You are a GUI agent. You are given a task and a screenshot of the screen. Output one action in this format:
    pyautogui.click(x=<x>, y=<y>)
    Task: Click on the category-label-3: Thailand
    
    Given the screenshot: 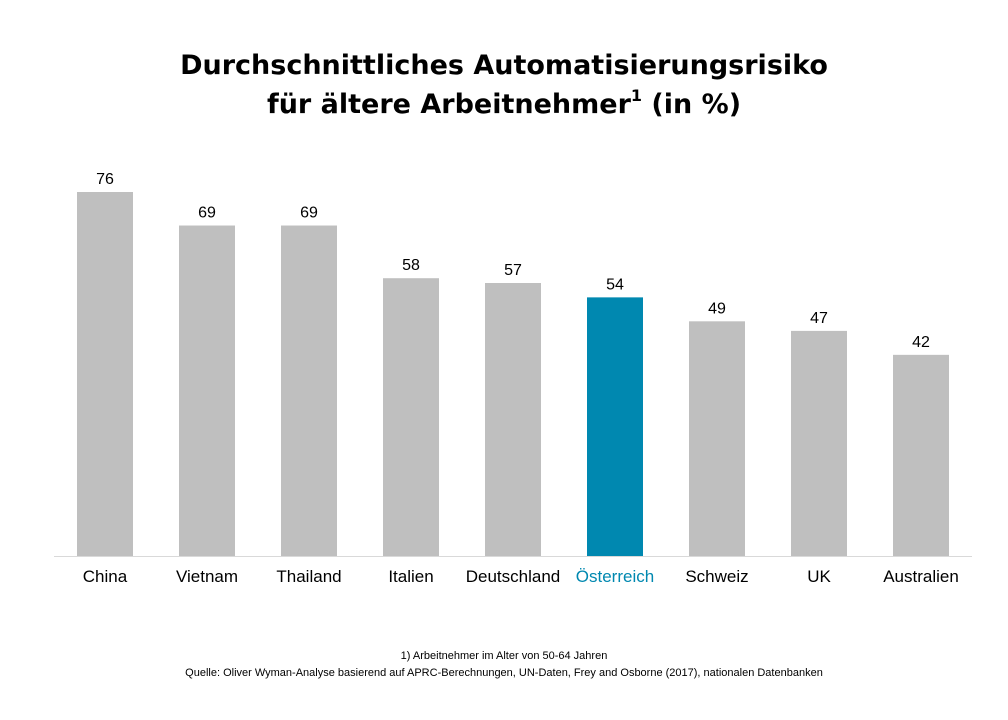 What is the action you would take?
    pyautogui.click(x=308, y=576)
    